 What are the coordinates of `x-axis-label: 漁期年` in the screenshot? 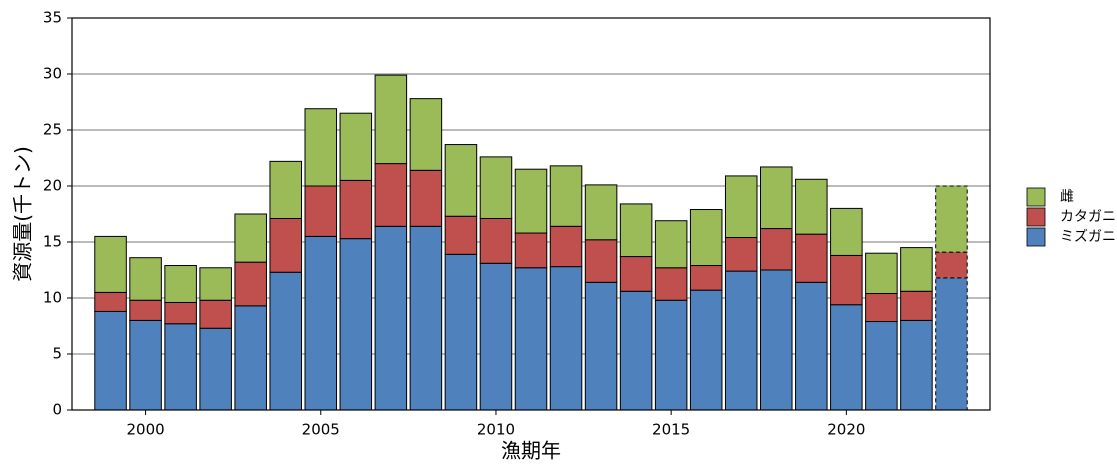 It's located at (531, 451).